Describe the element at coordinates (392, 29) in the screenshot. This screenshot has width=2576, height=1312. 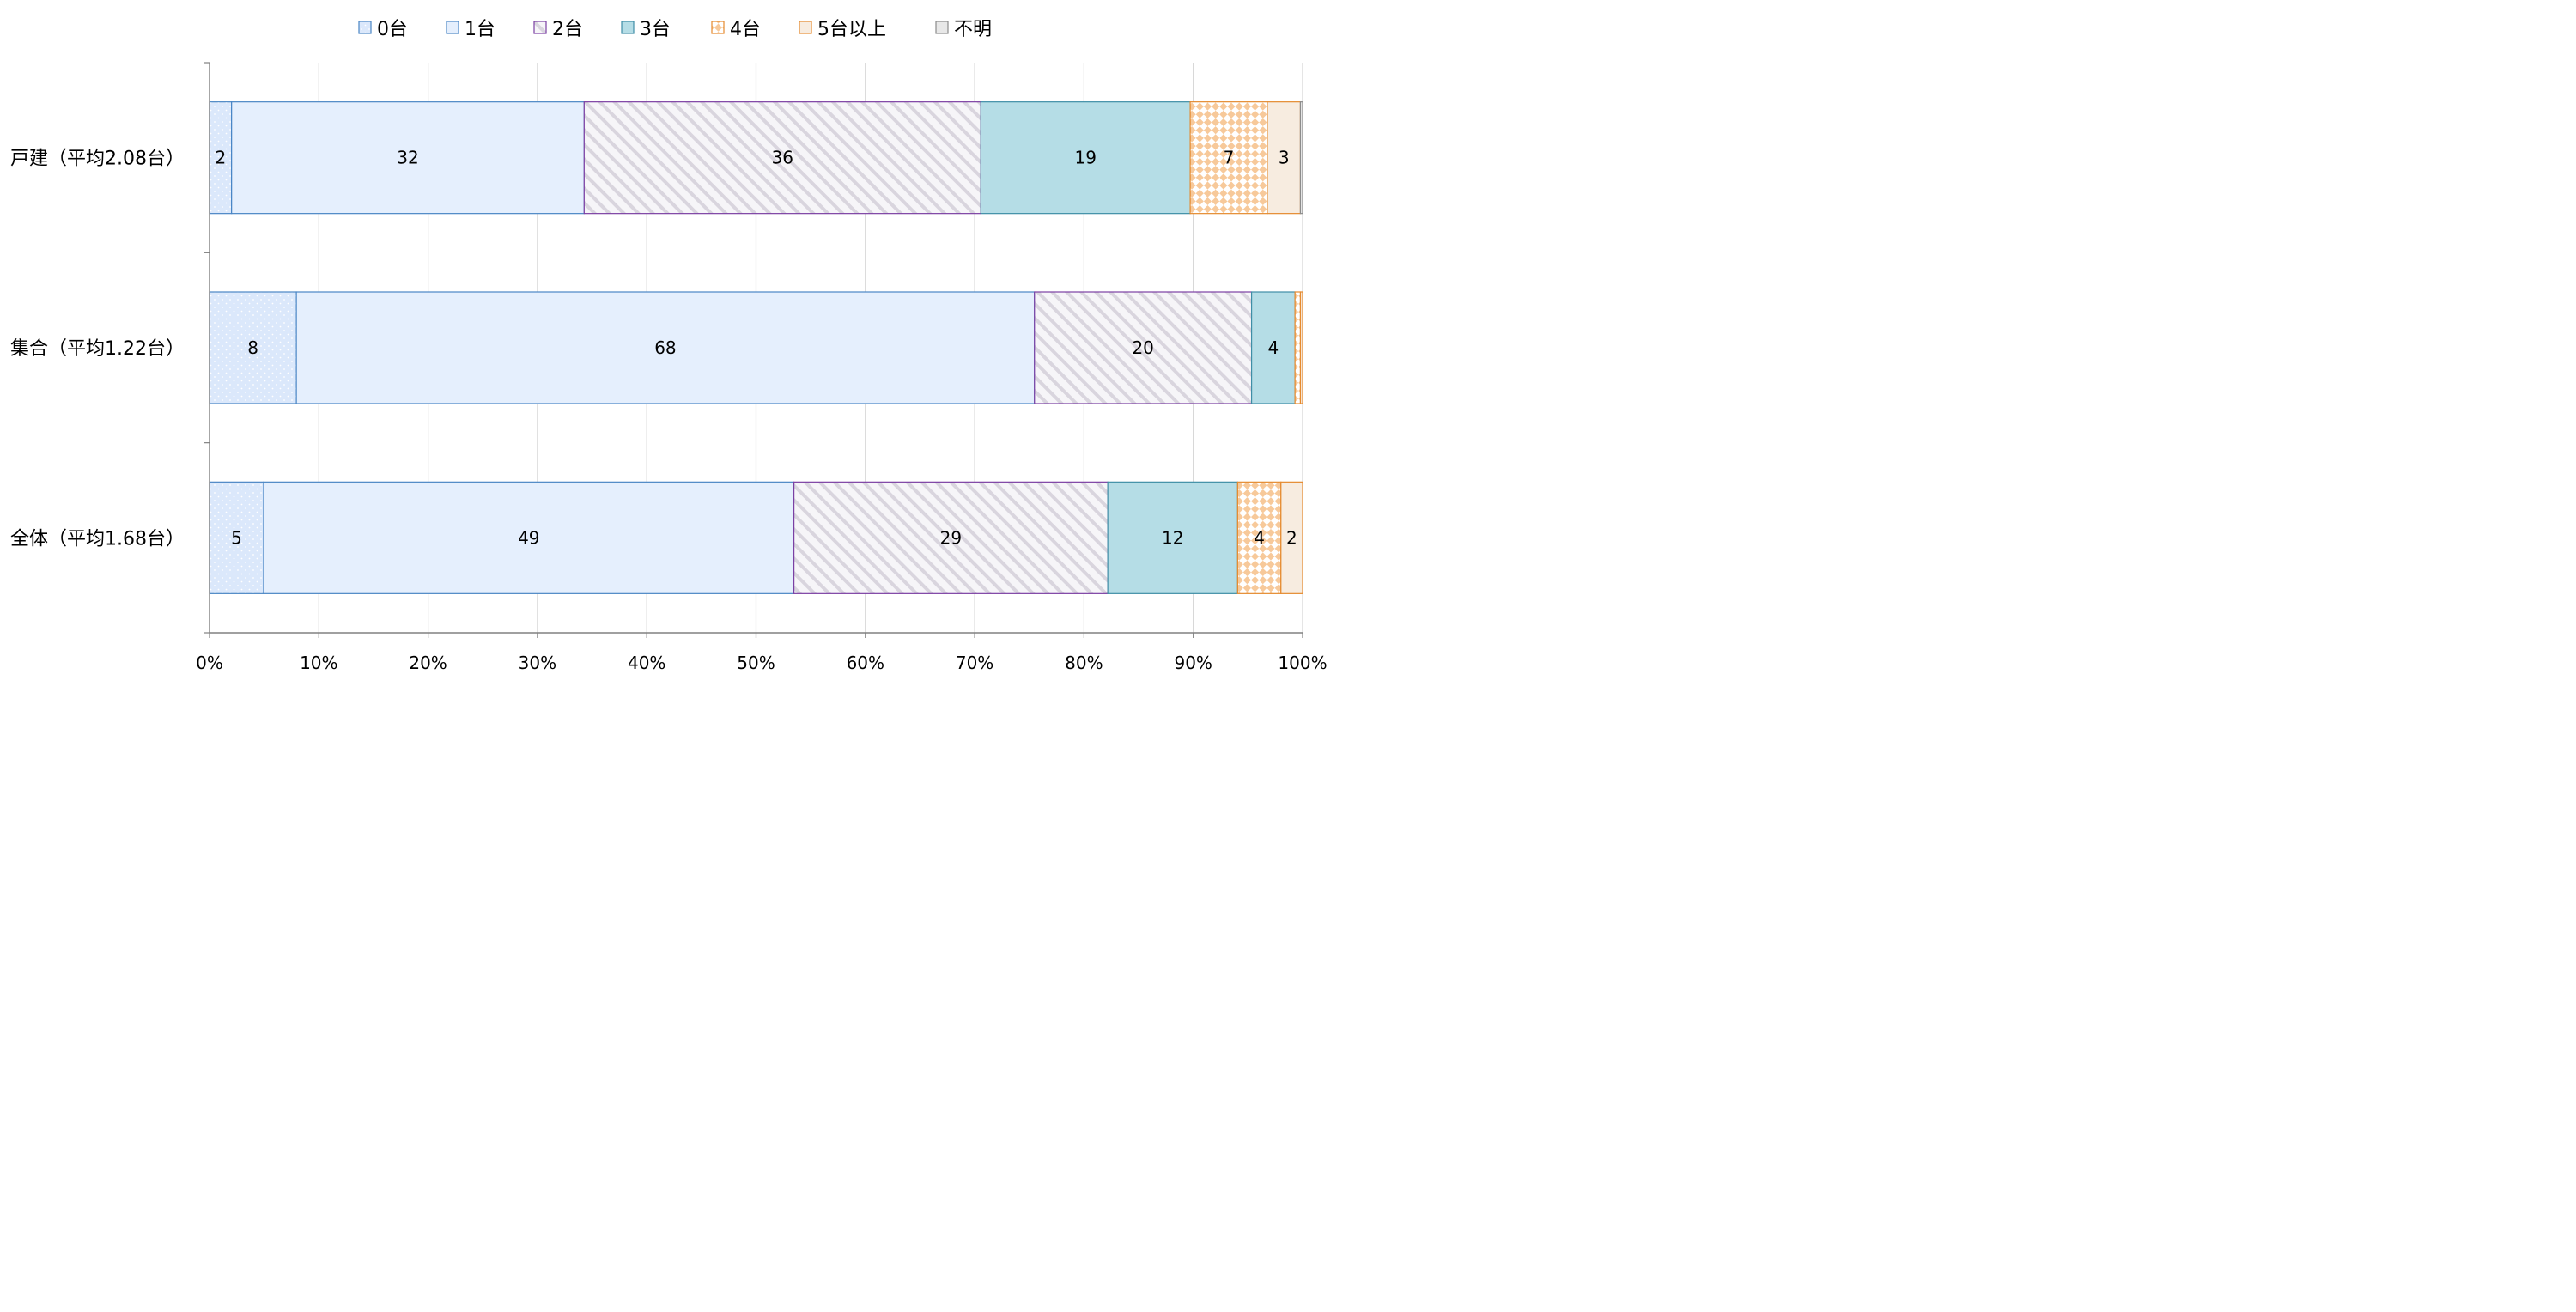
I see `legend-label: 0台` at that location.